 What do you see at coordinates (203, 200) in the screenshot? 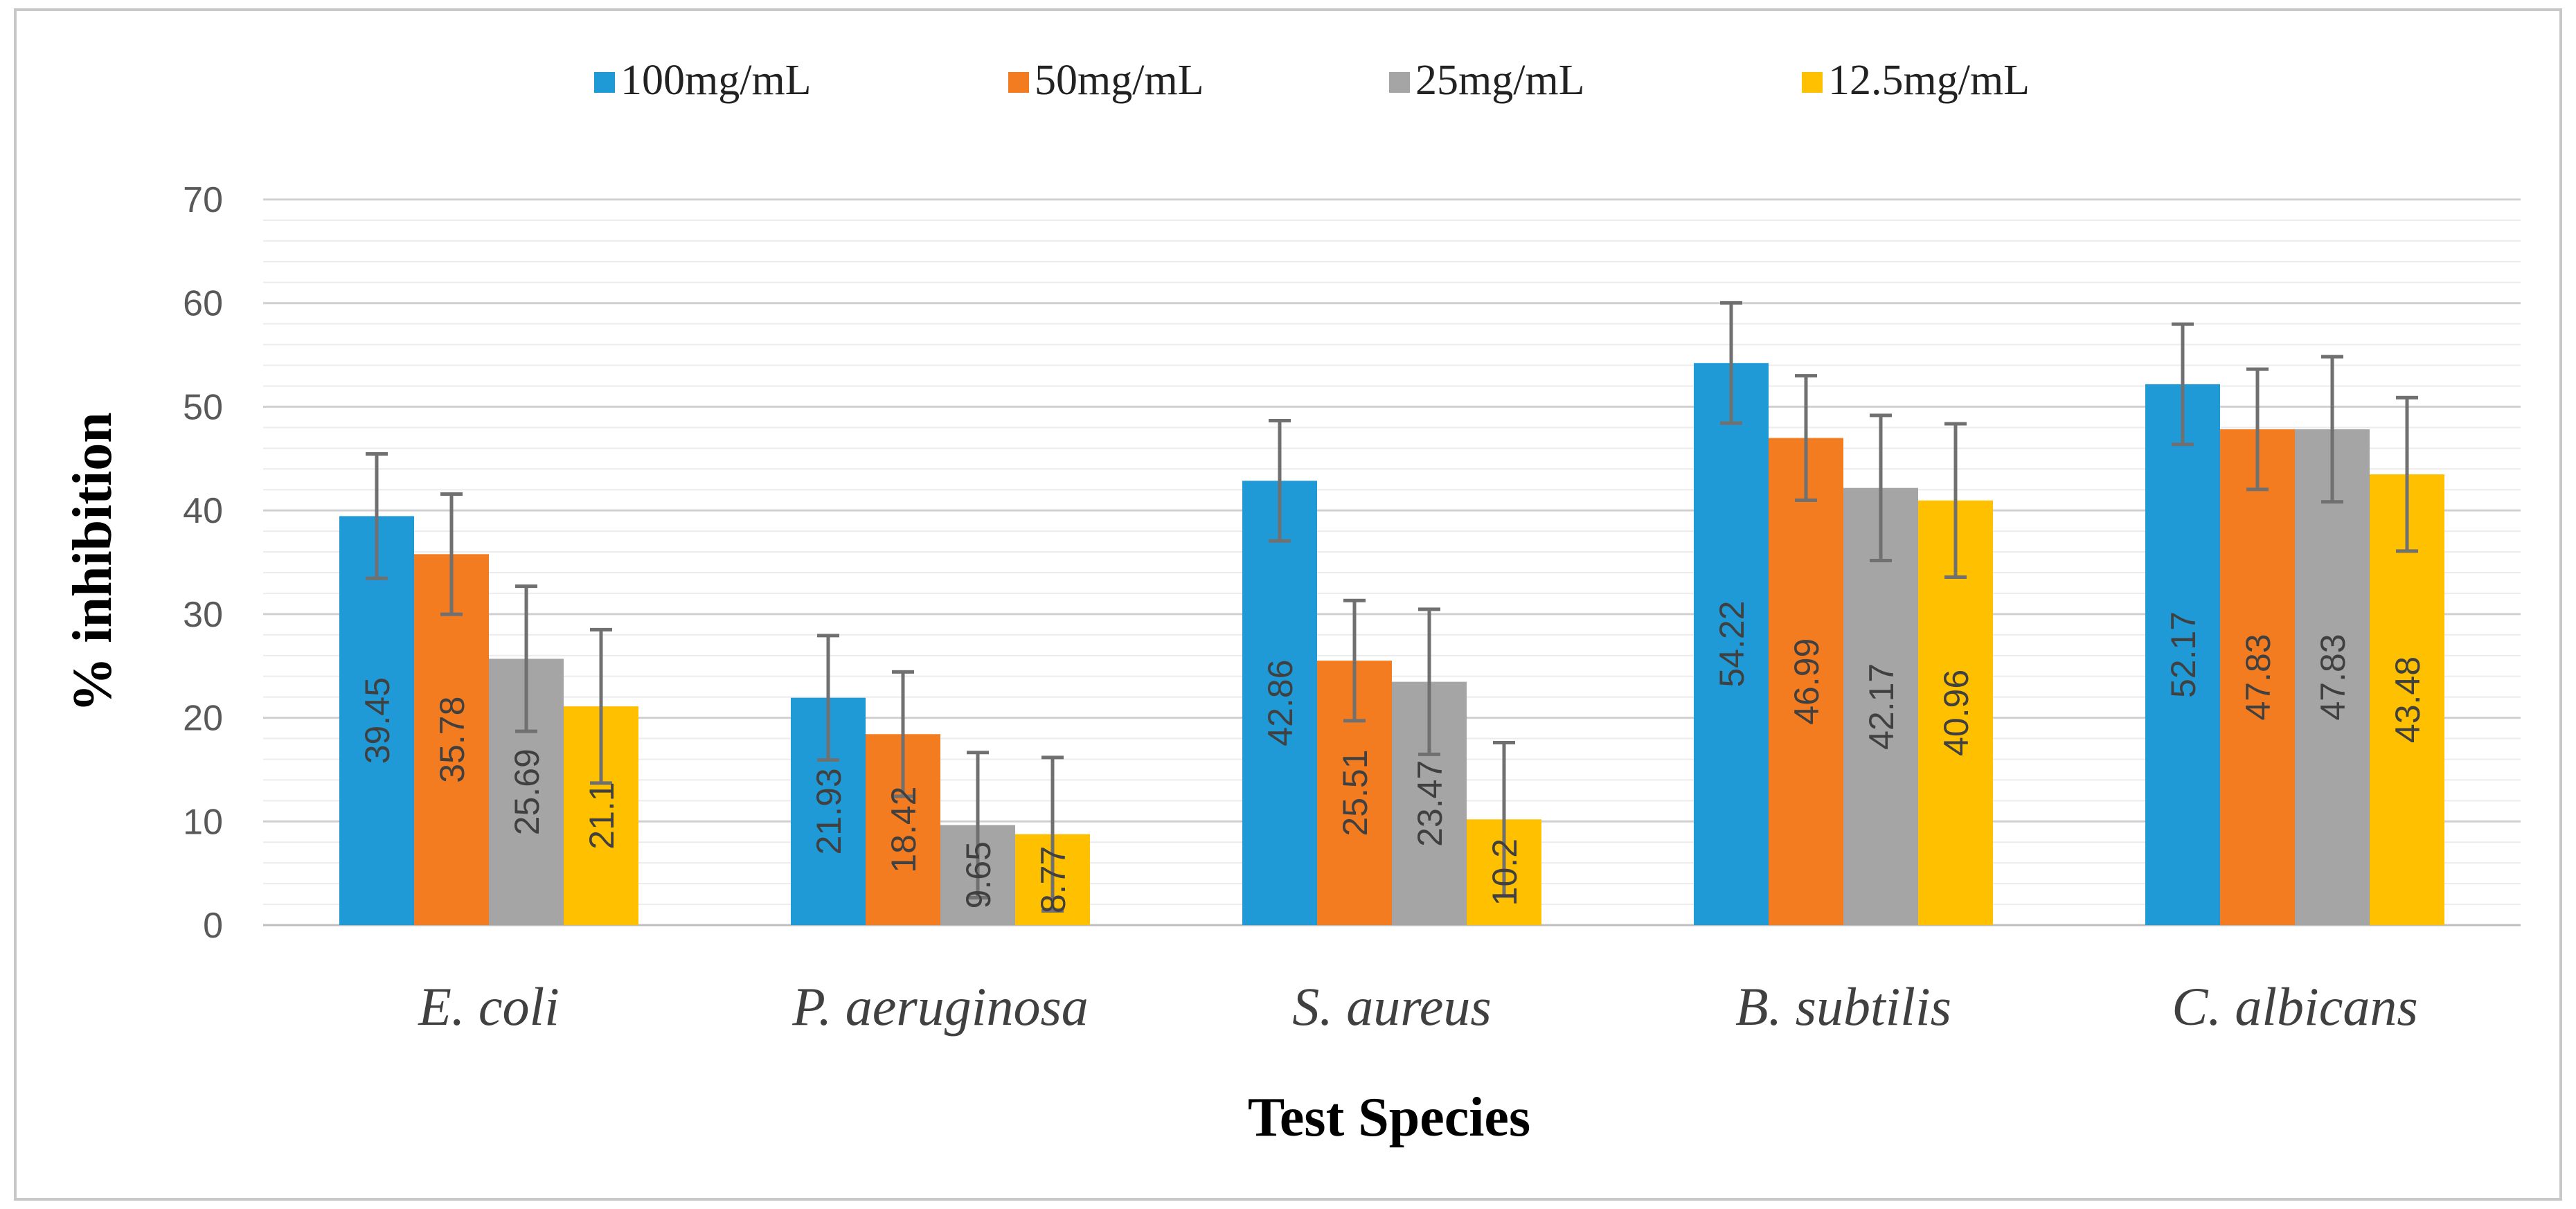
I see `y-tick-label: 70` at bounding box center [203, 200].